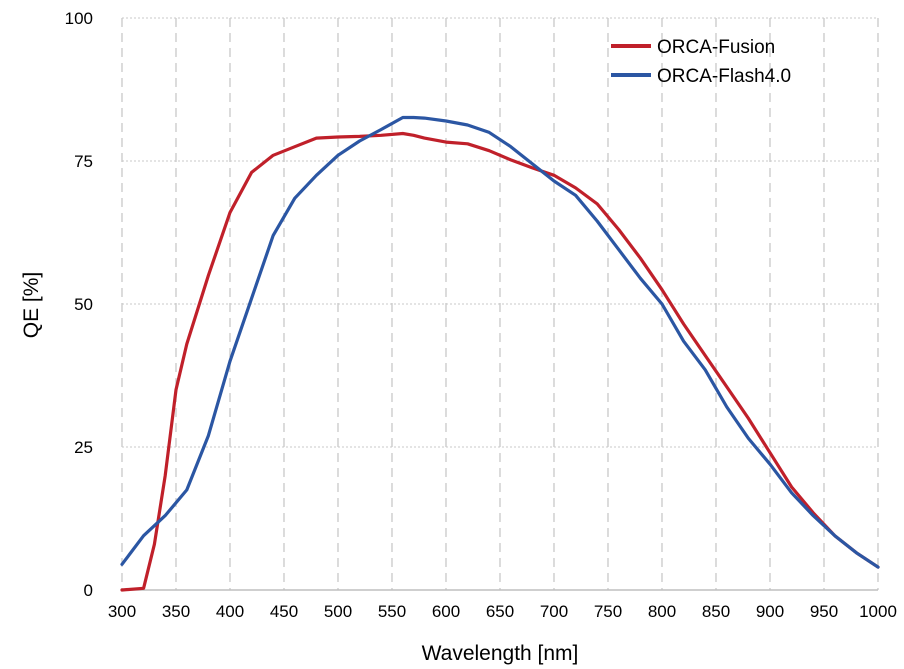  Describe the element at coordinates (824, 611) in the screenshot. I see `x-tick-label: 950` at that location.